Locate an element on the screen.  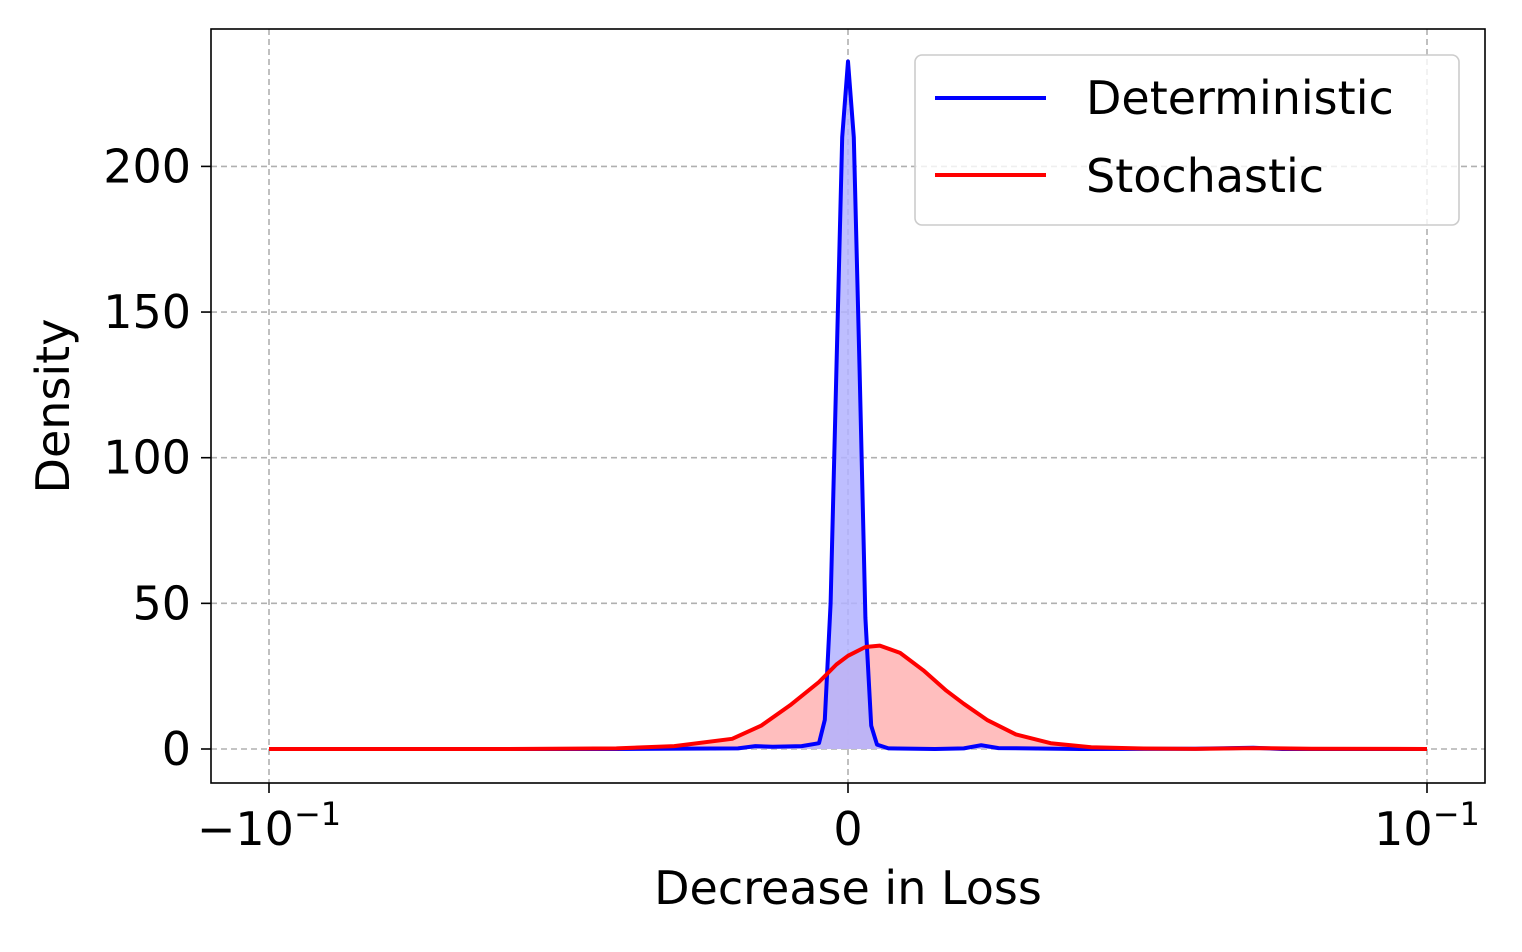
x-tick-label: 10−1 is located at coordinates (1427, 825).